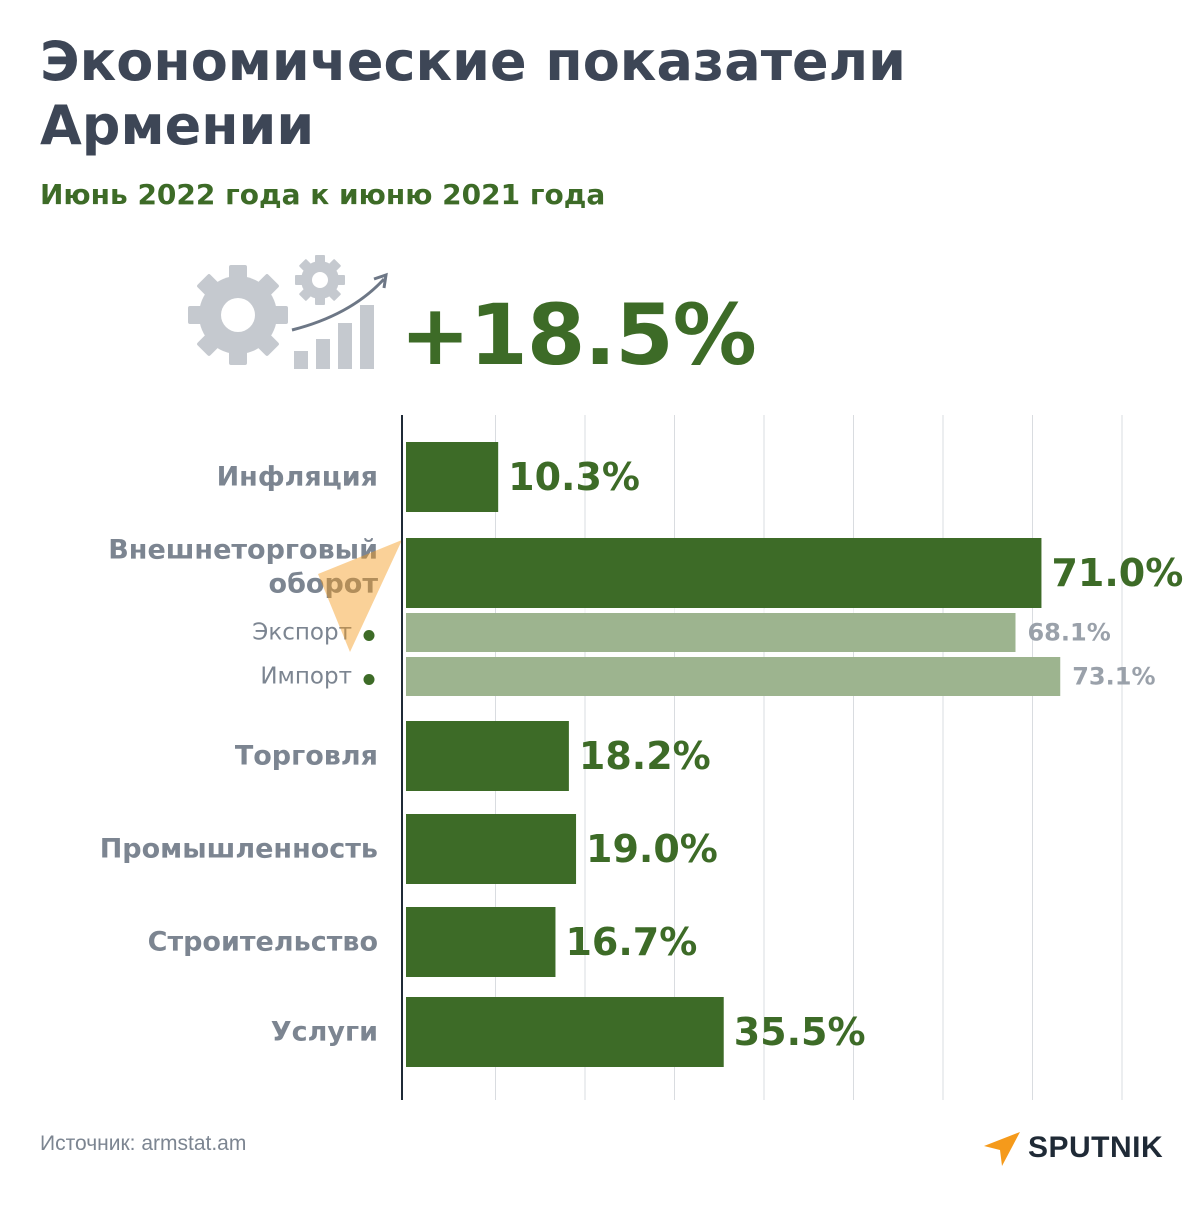  What do you see at coordinates (143, 1143) in the screenshot?
I see `source-note: Источник: armstat.am` at bounding box center [143, 1143].